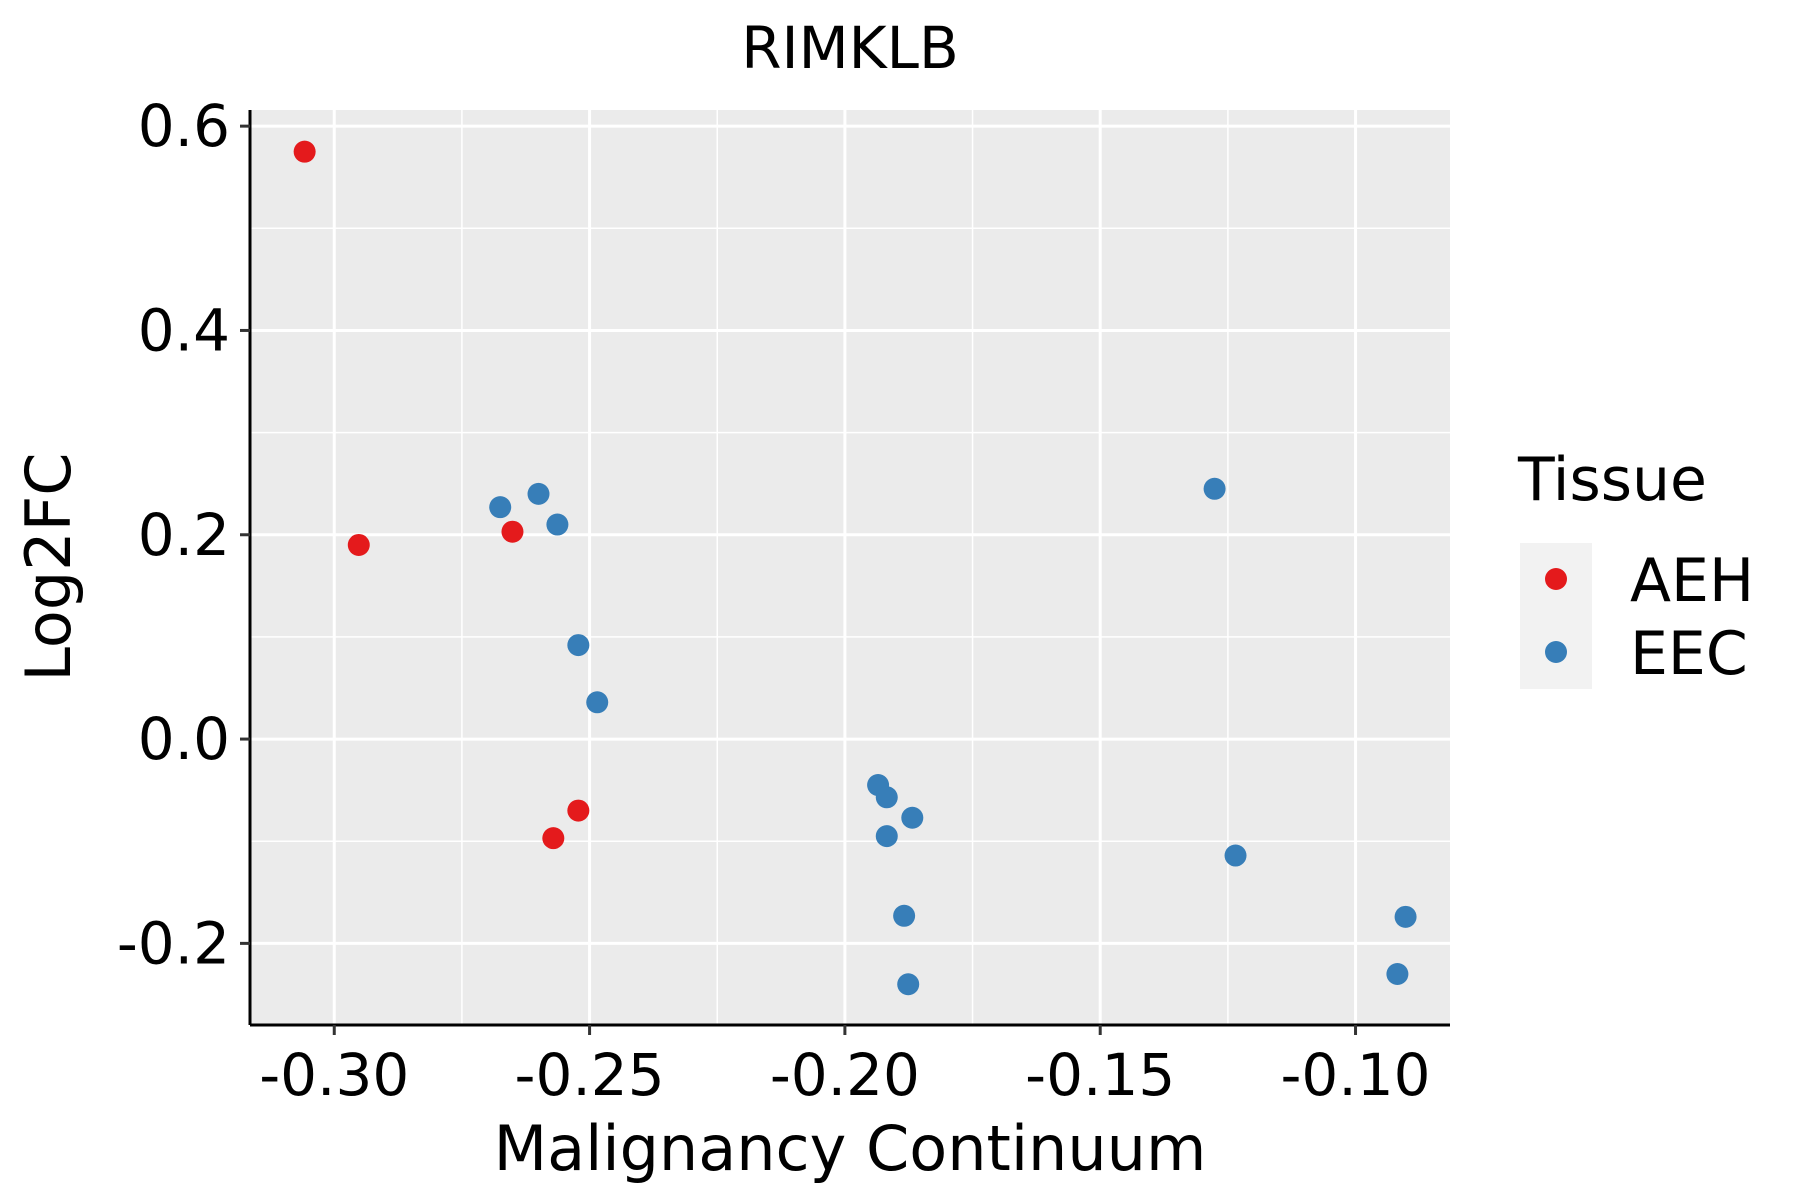  What do you see at coordinates (850, 1148) in the screenshot?
I see `x-axis-title: Malignancy Continuum` at bounding box center [850, 1148].